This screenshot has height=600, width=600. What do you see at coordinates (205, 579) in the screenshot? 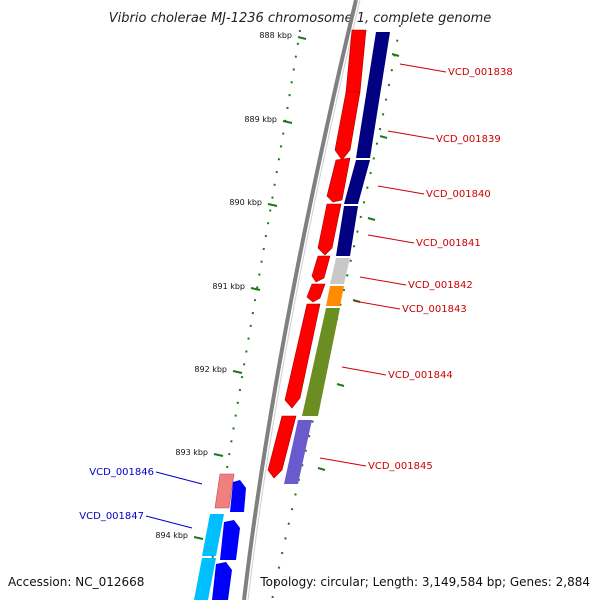
I see `gene-arrow-001847-b` at bounding box center [205, 579].